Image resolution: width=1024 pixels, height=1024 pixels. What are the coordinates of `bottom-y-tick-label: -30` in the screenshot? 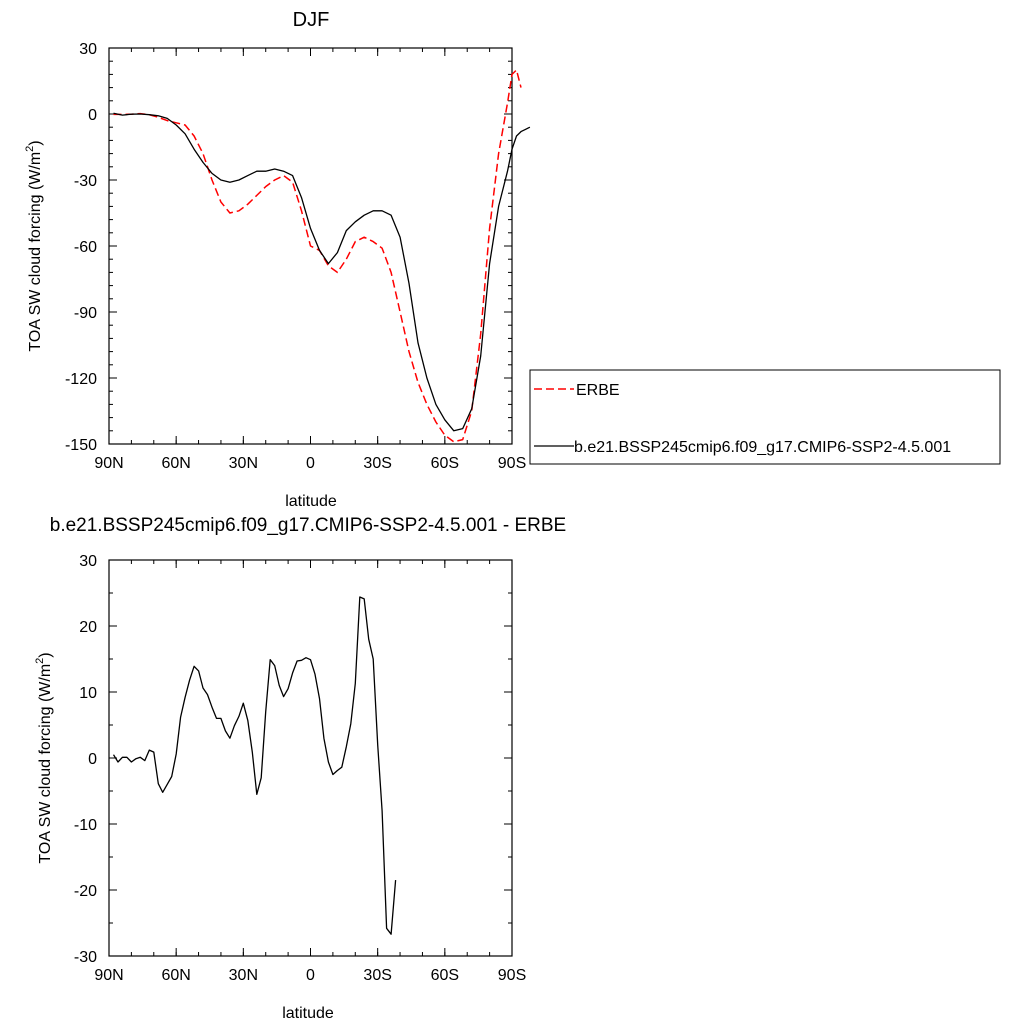 It's located at (85, 957).